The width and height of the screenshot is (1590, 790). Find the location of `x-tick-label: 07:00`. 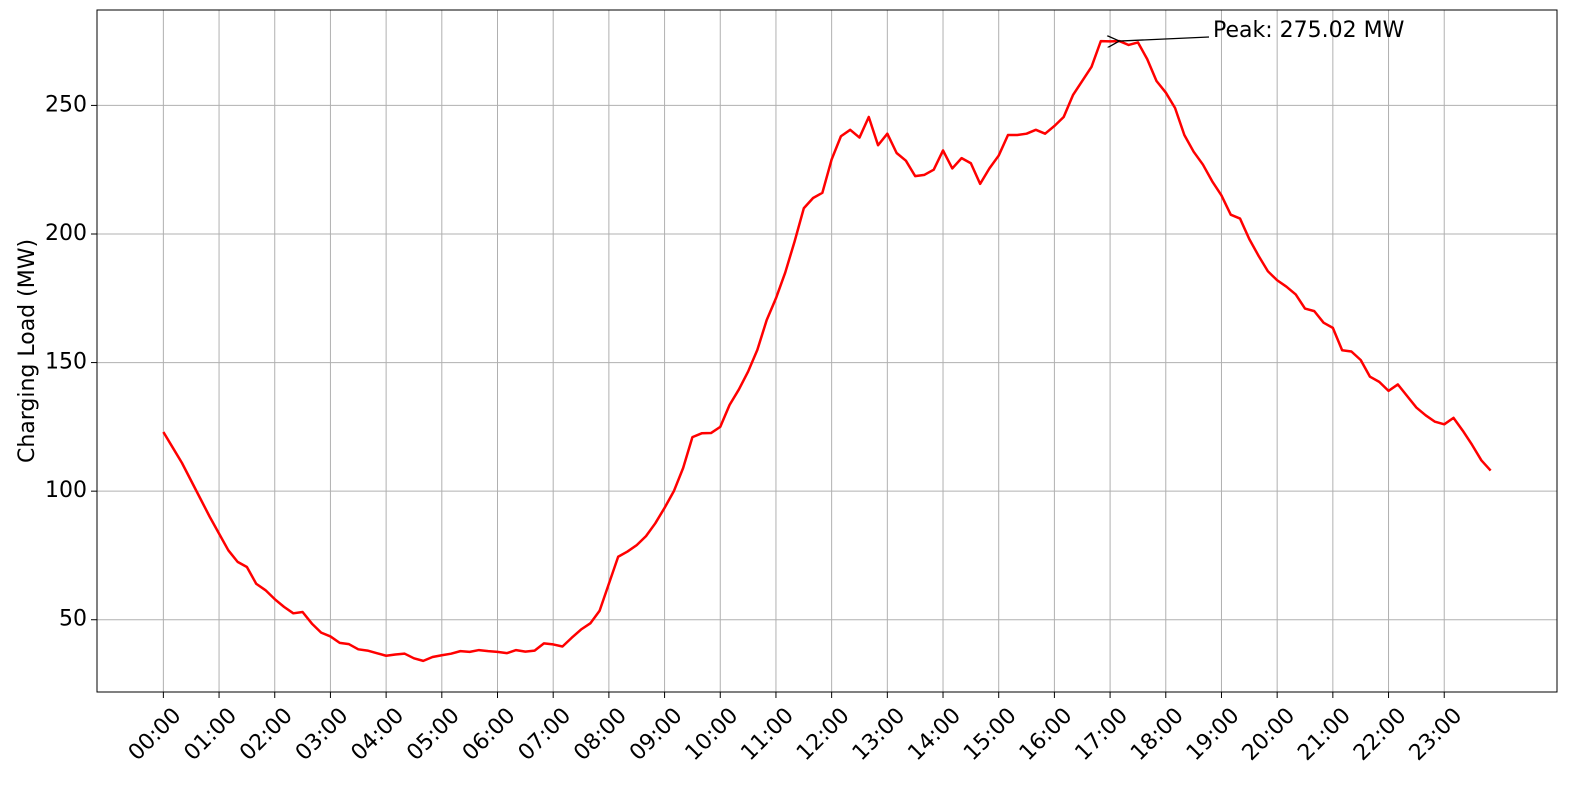

x-tick-label: 07:00 is located at coordinates (545, 734).